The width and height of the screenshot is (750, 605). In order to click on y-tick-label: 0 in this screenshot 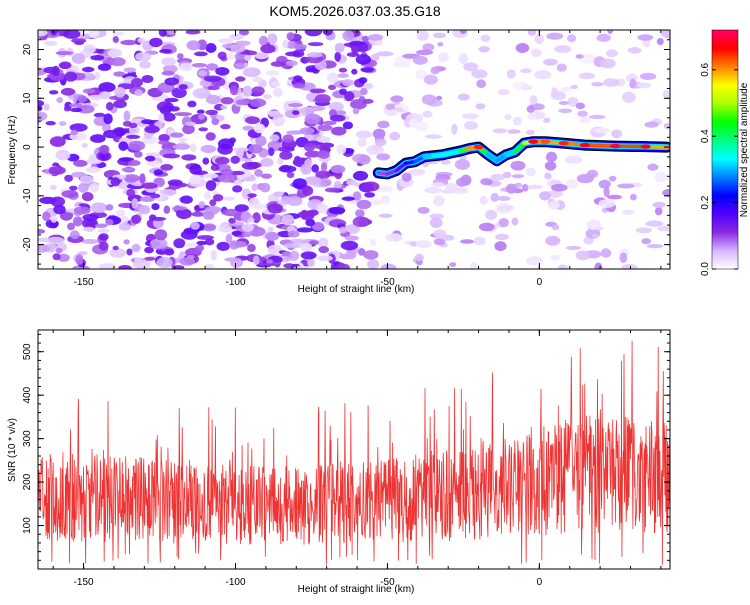, I will do `click(27, 147)`.